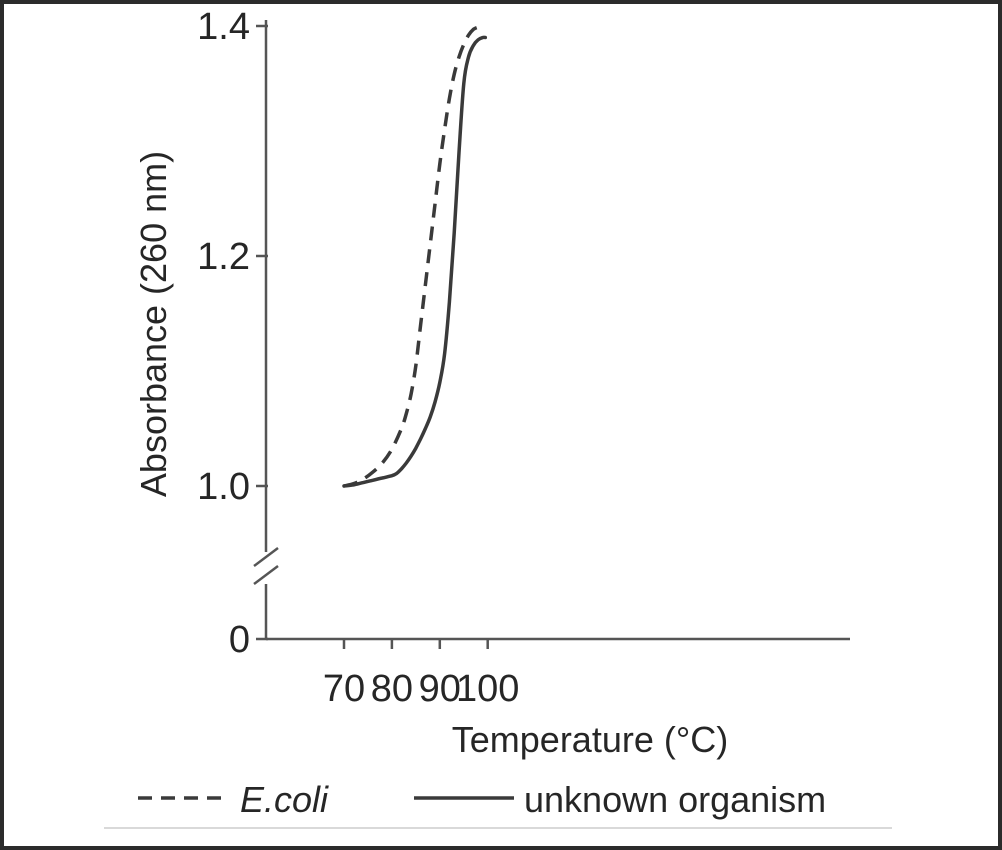  I want to click on series-layer, so click(415, 256).